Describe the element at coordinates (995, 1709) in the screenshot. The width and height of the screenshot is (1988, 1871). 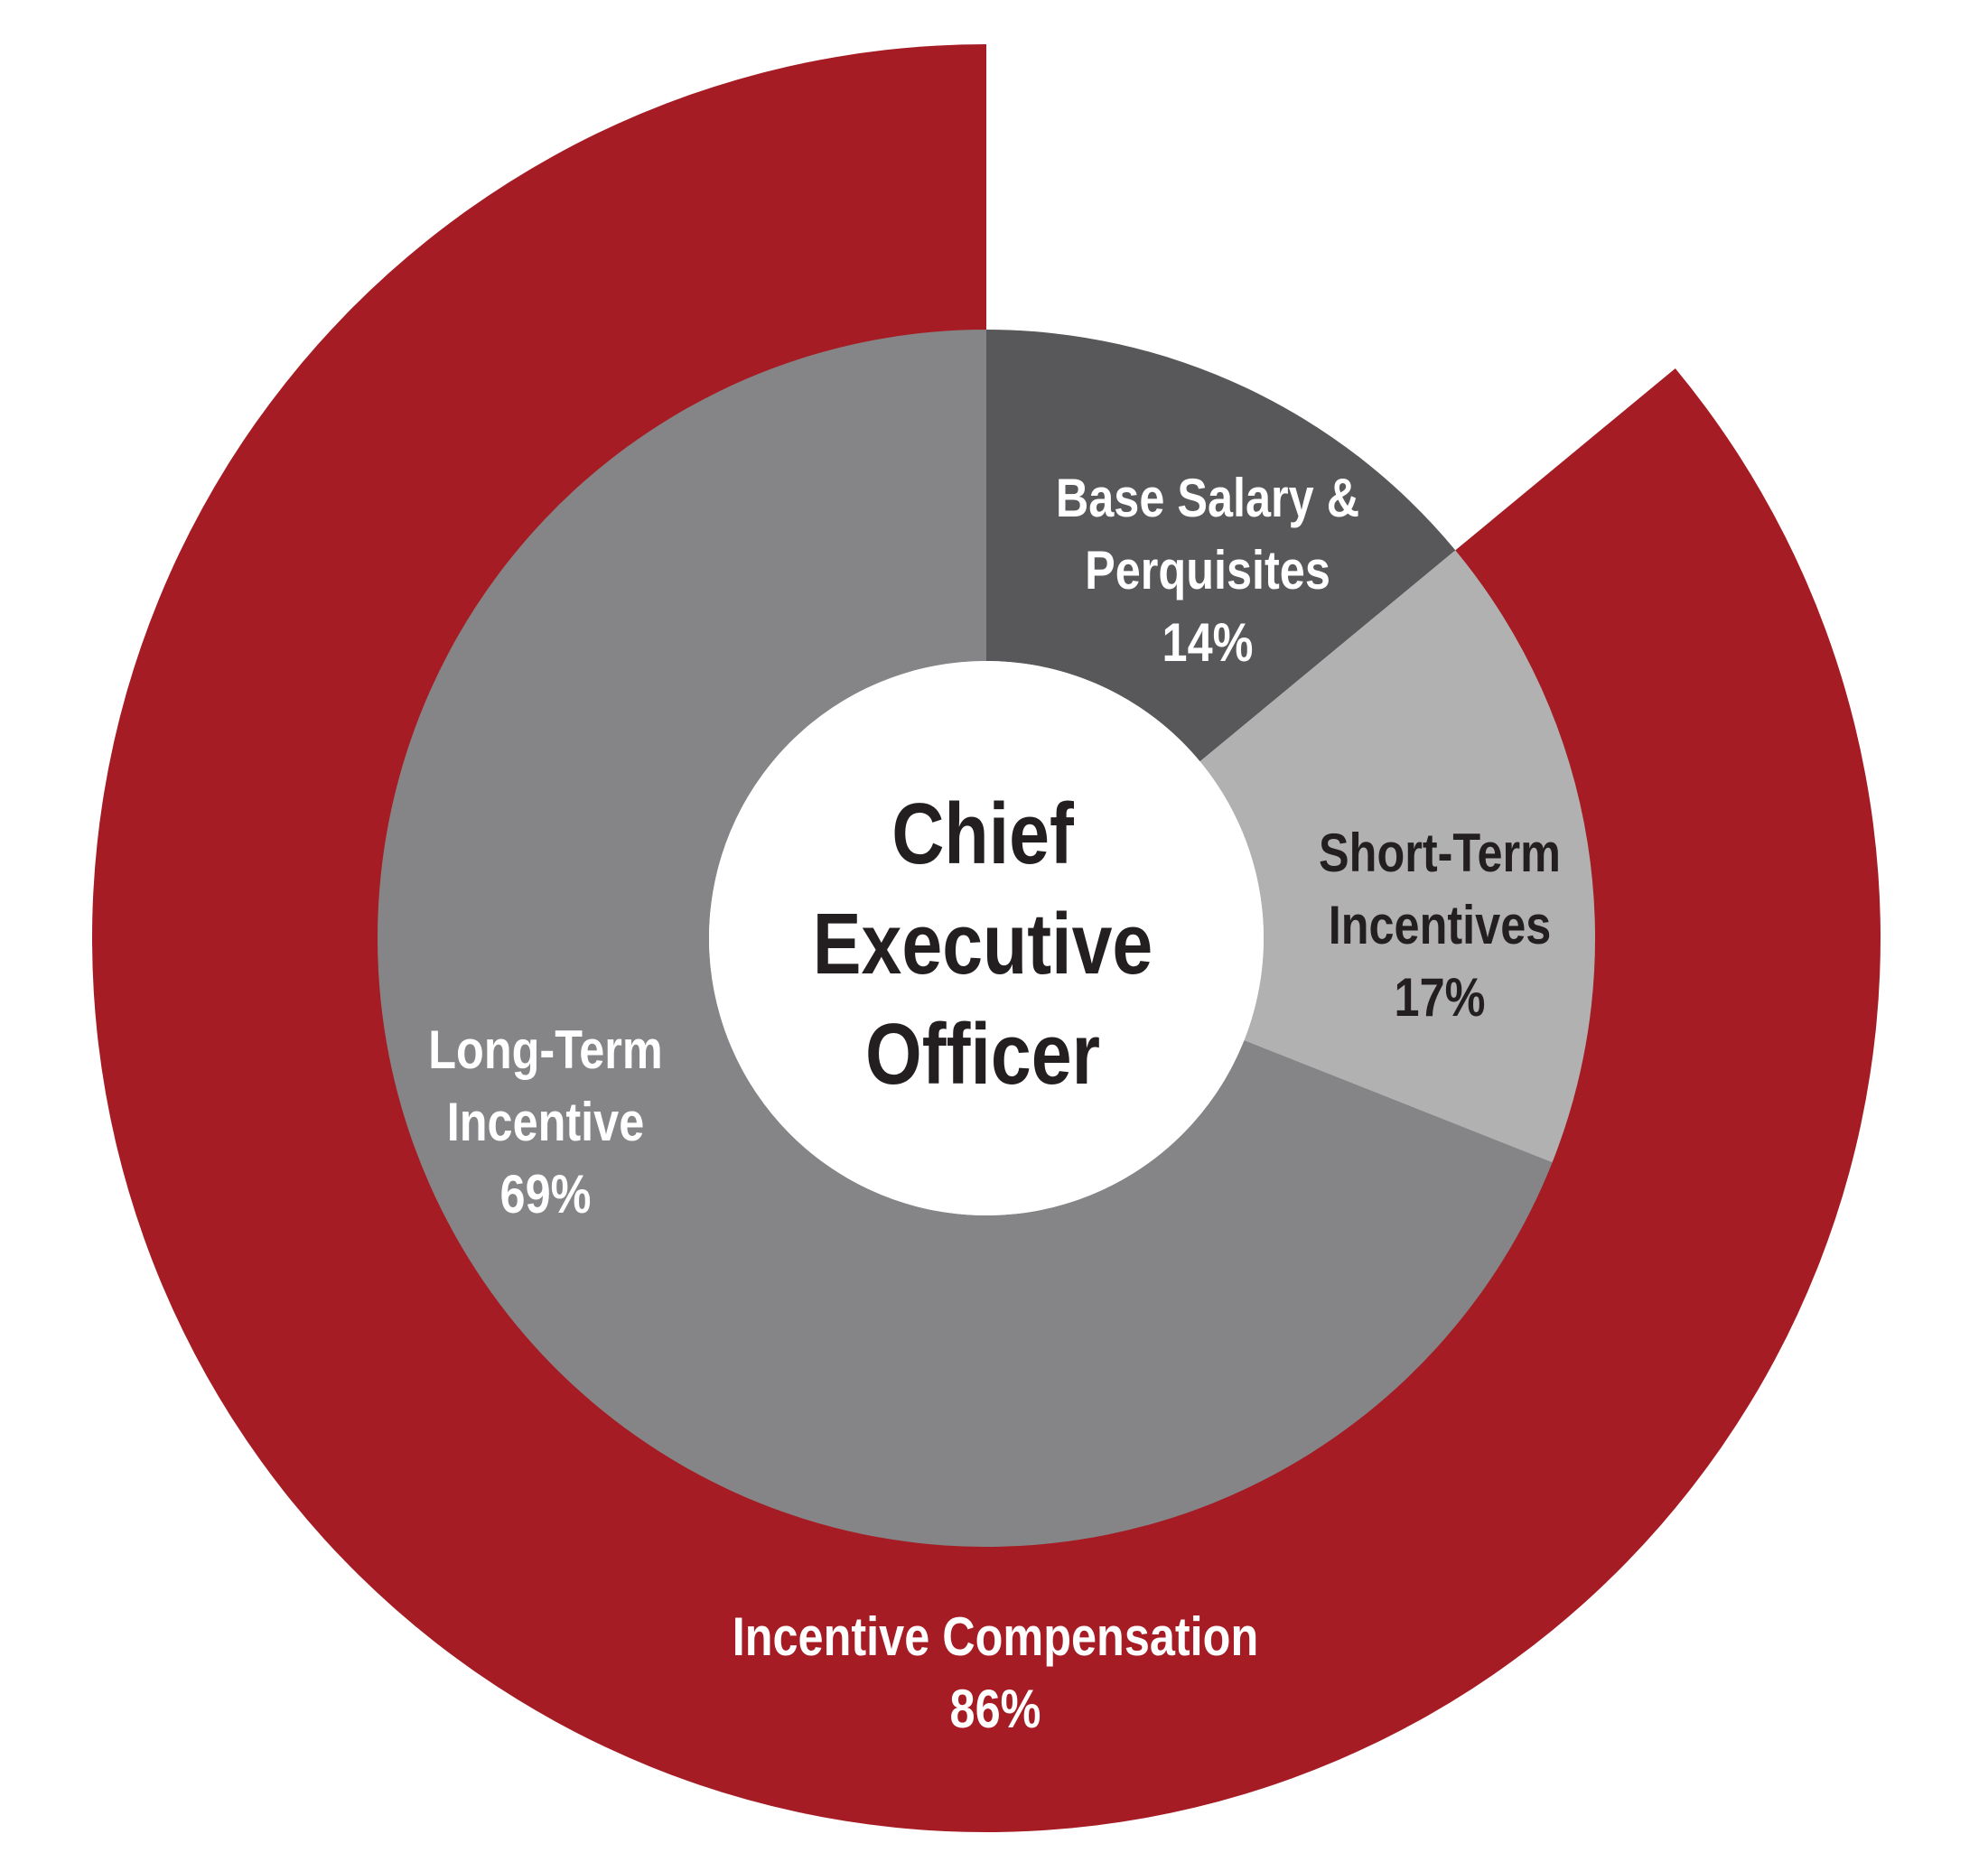
I see `value-label: 86%` at that location.